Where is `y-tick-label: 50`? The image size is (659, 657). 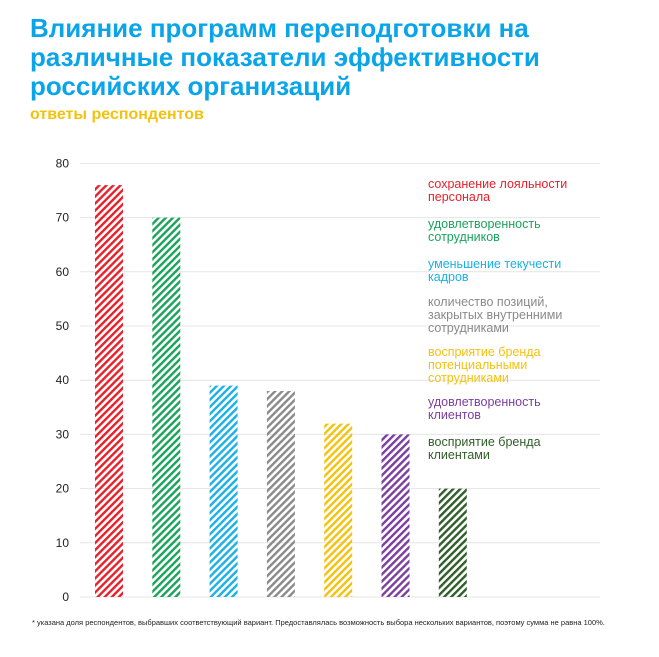 y-tick-label: 50 is located at coordinates (63, 326).